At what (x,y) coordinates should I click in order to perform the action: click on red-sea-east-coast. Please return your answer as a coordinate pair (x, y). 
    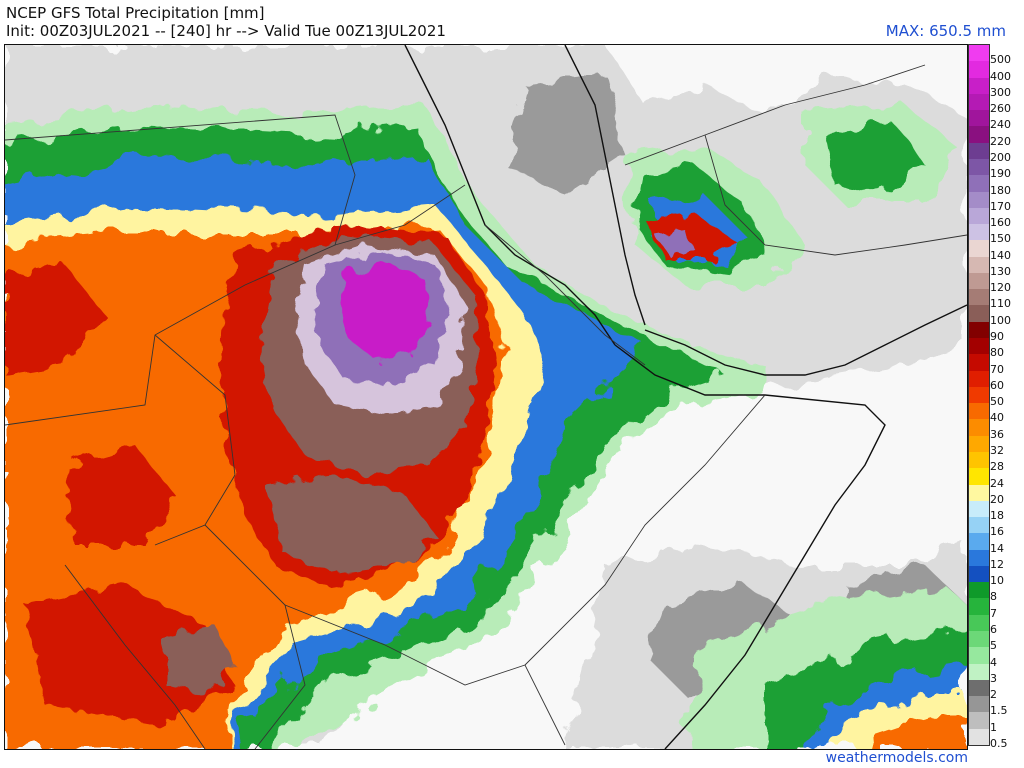
    Looking at the image, I should click on (605, 185).